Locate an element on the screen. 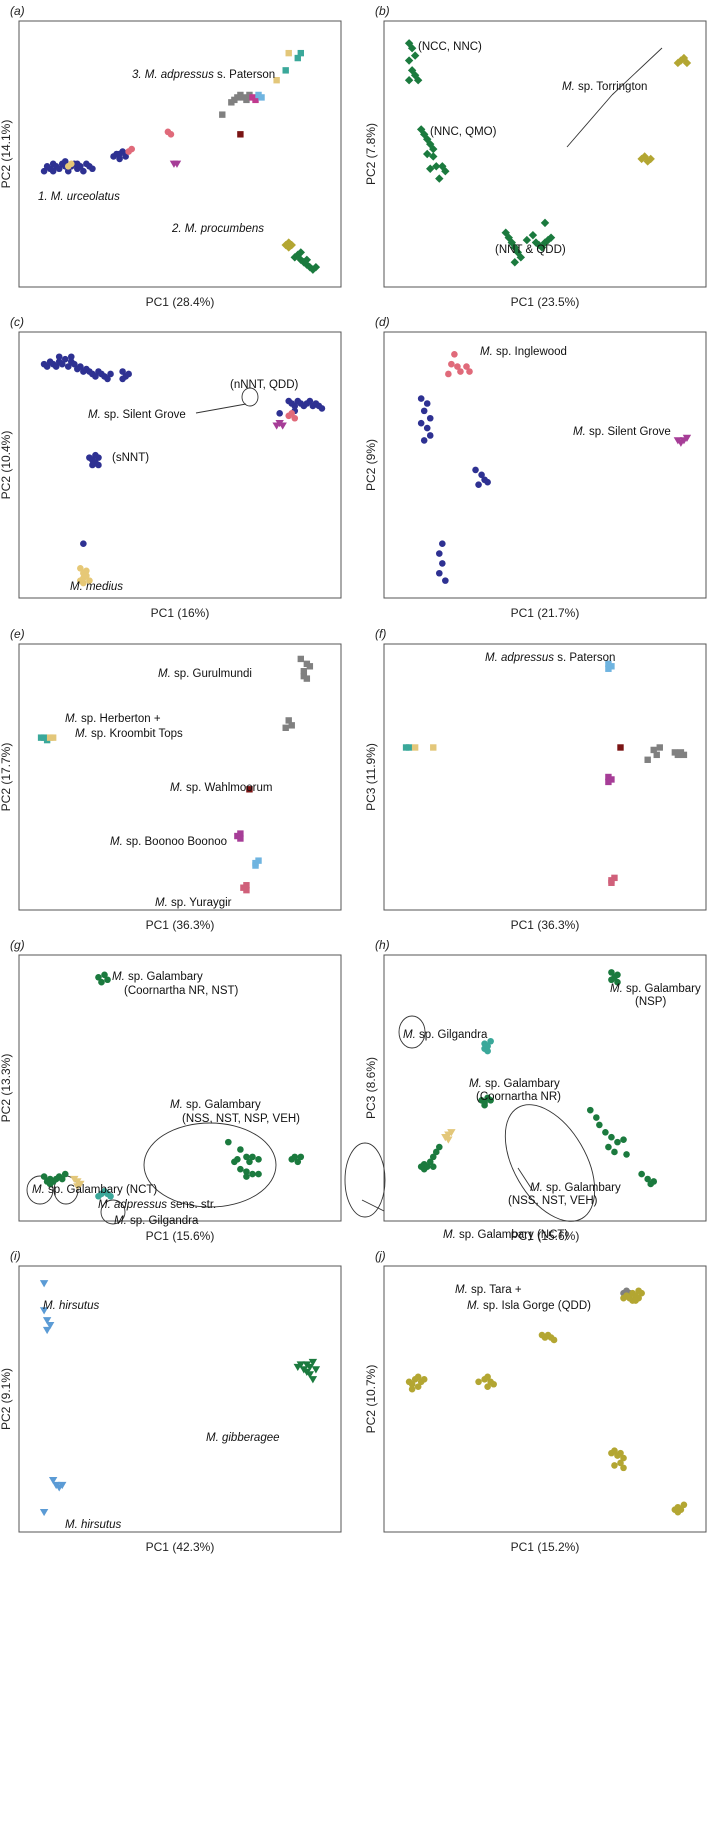 This screenshot has width=724, height=1848. series-m-adpressus-grey is located at coordinates (236, 104).